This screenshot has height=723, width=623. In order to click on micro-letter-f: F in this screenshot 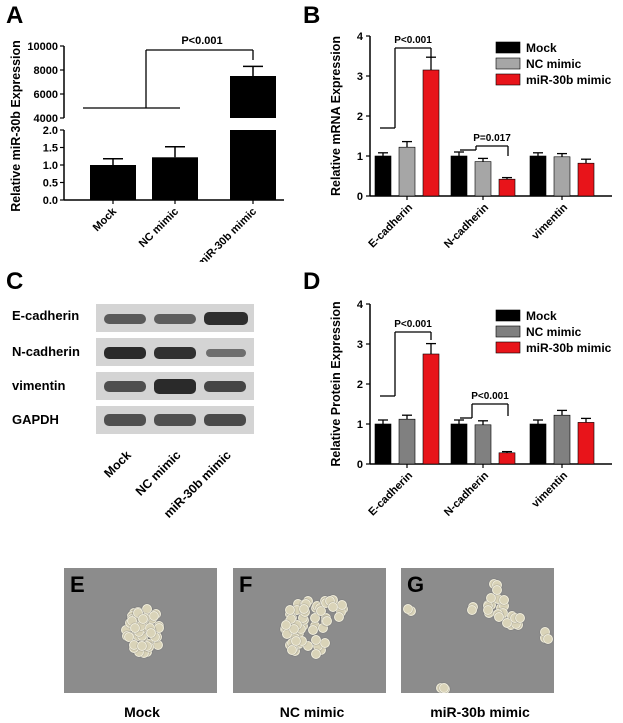, I will do `click(246, 584)`.